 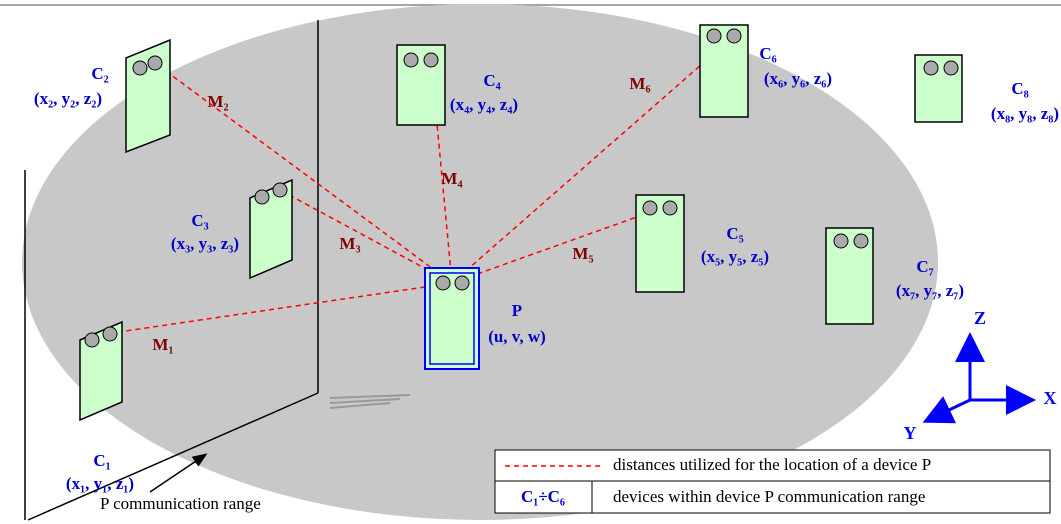 I want to click on device-coords: (x₆, y₆, z₆), so click(x=798, y=78).